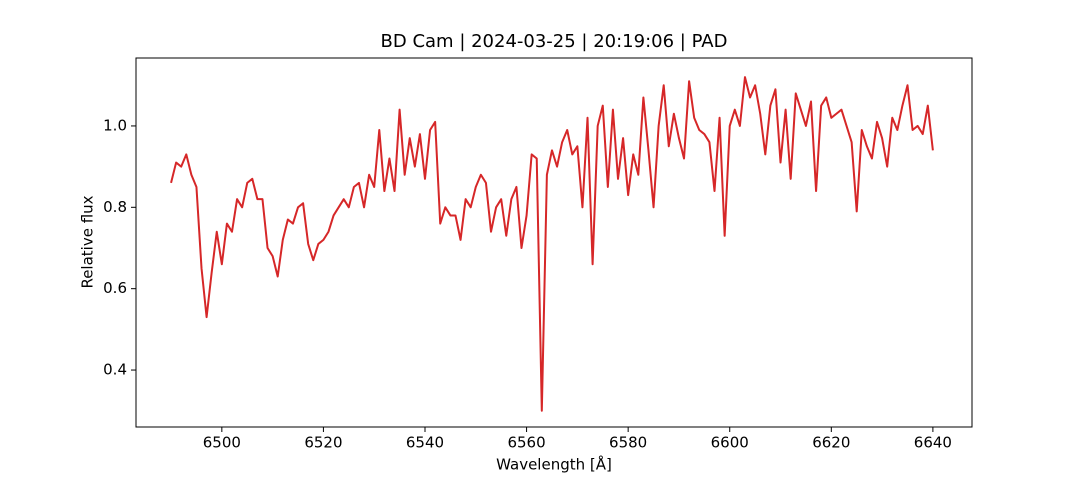  What do you see at coordinates (730, 443) in the screenshot?
I see `x-tick-label: 6600` at bounding box center [730, 443].